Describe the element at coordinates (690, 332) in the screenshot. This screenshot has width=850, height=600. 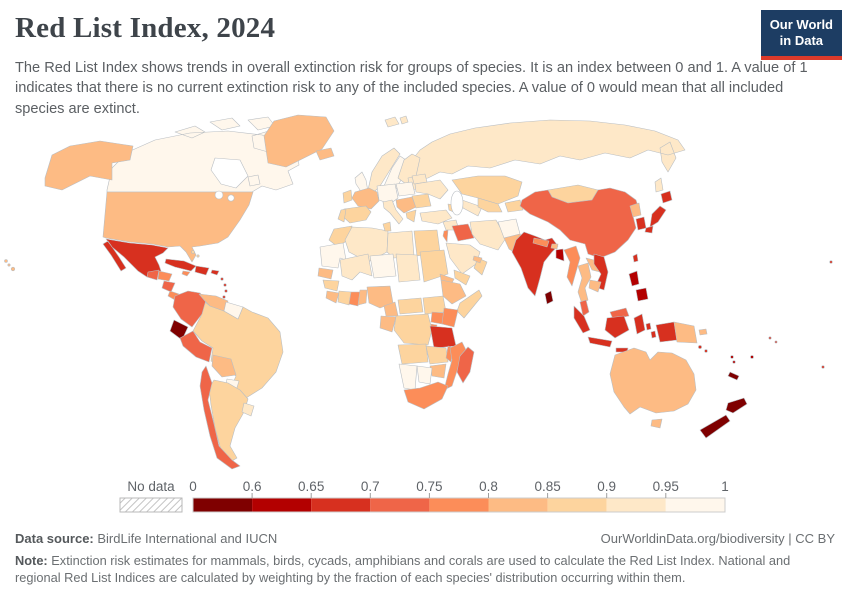
I see `country-png` at that location.